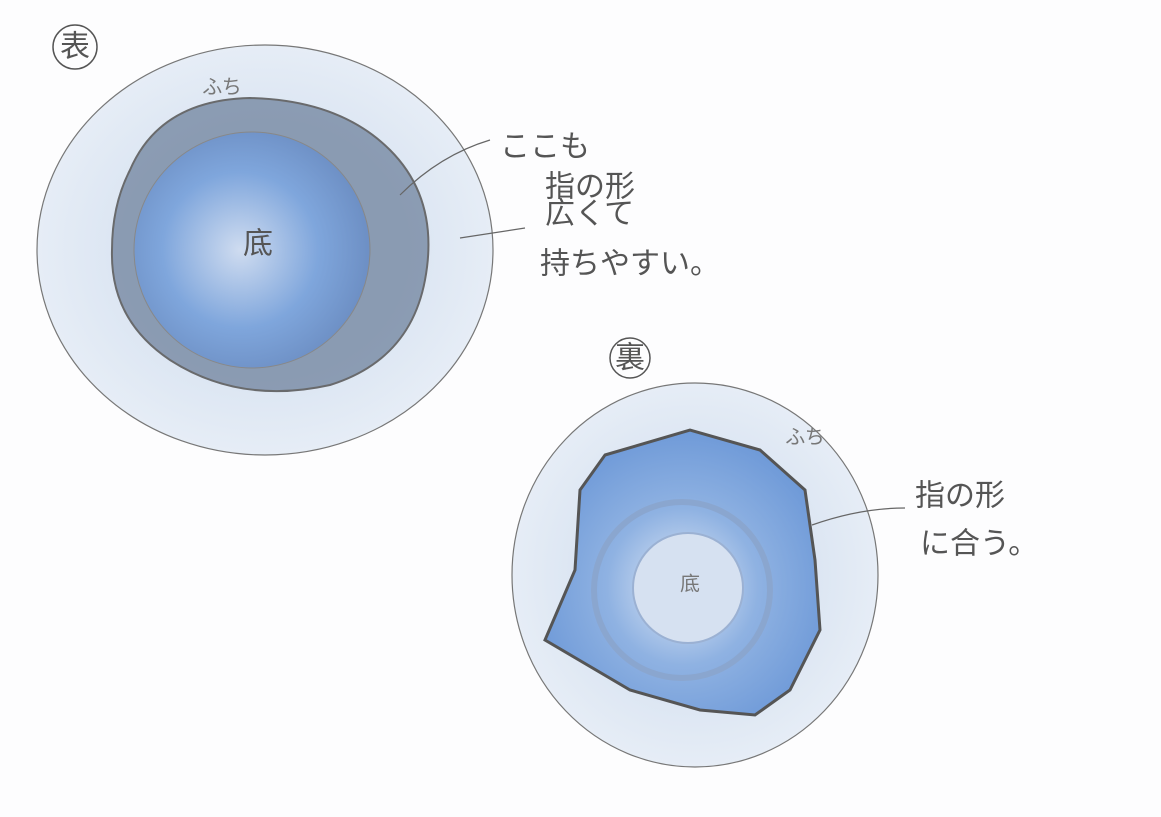  I want to click on back-center-label: 底, so click(690, 584).